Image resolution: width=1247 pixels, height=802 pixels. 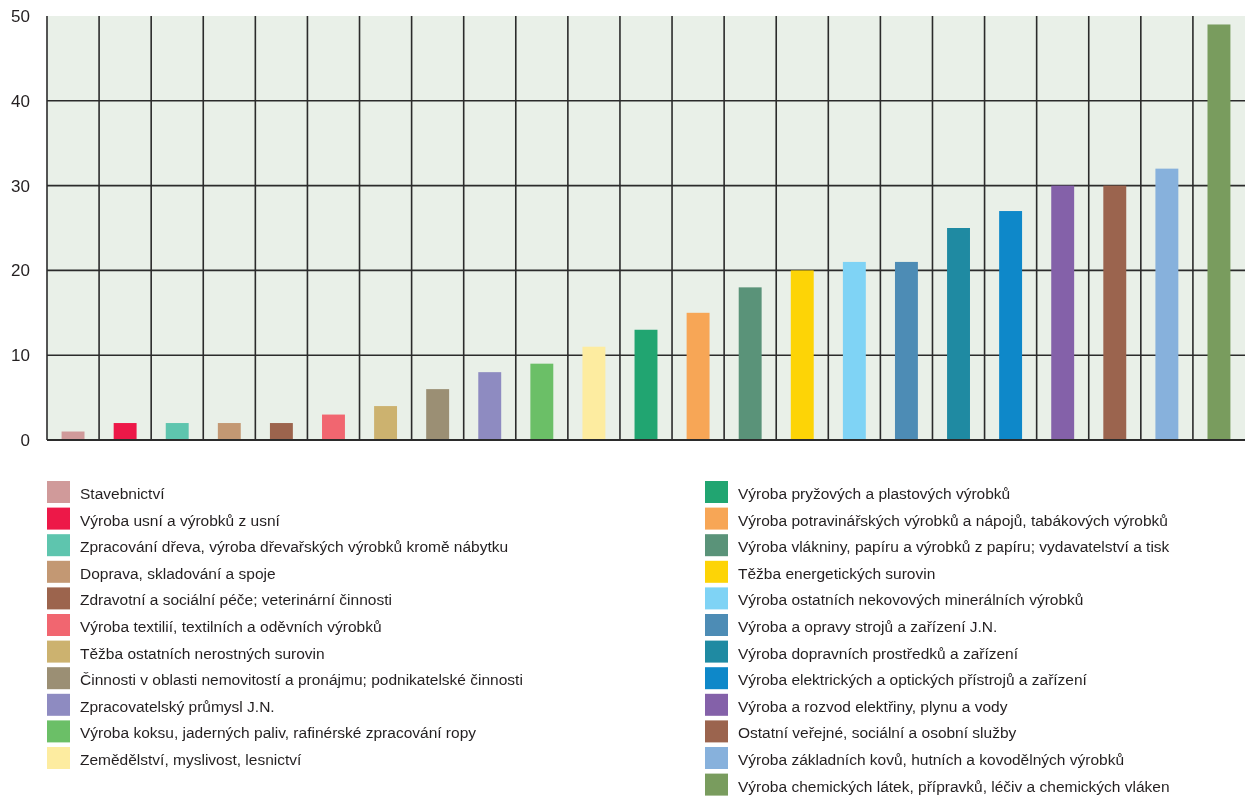 I want to click on legend-label: Výroba koksu, jaderných paliv, rafinérské zpracování ropy, so click(x=278, y=732).